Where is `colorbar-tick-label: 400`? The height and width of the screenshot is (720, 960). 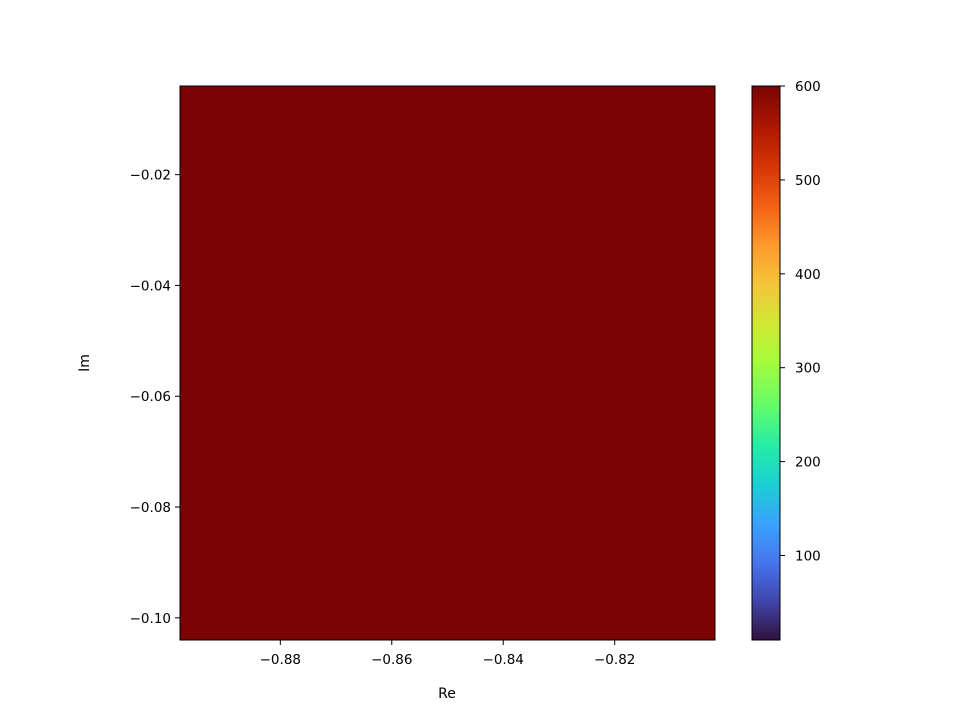 colorbar-tick-label: 400 is located at coordinates (808, 275).